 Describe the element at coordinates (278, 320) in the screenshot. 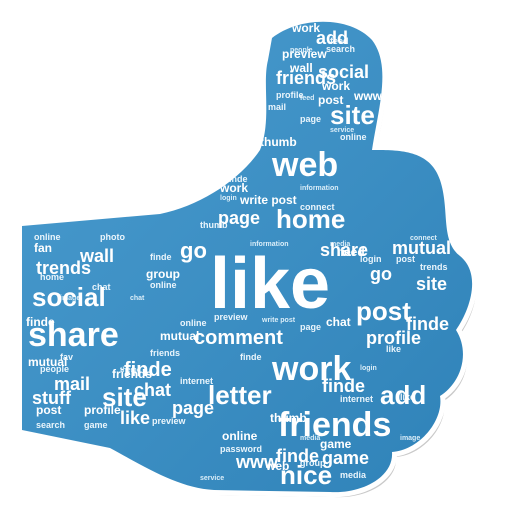

I see `word-write-post: write post` at that location.